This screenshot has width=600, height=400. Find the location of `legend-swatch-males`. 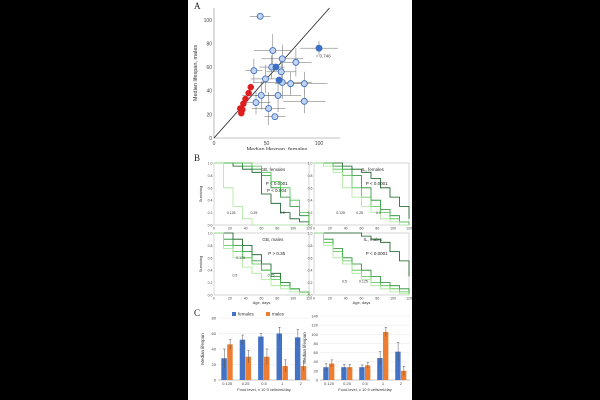

legend-swatch-males is located at coordinates (268, 314).